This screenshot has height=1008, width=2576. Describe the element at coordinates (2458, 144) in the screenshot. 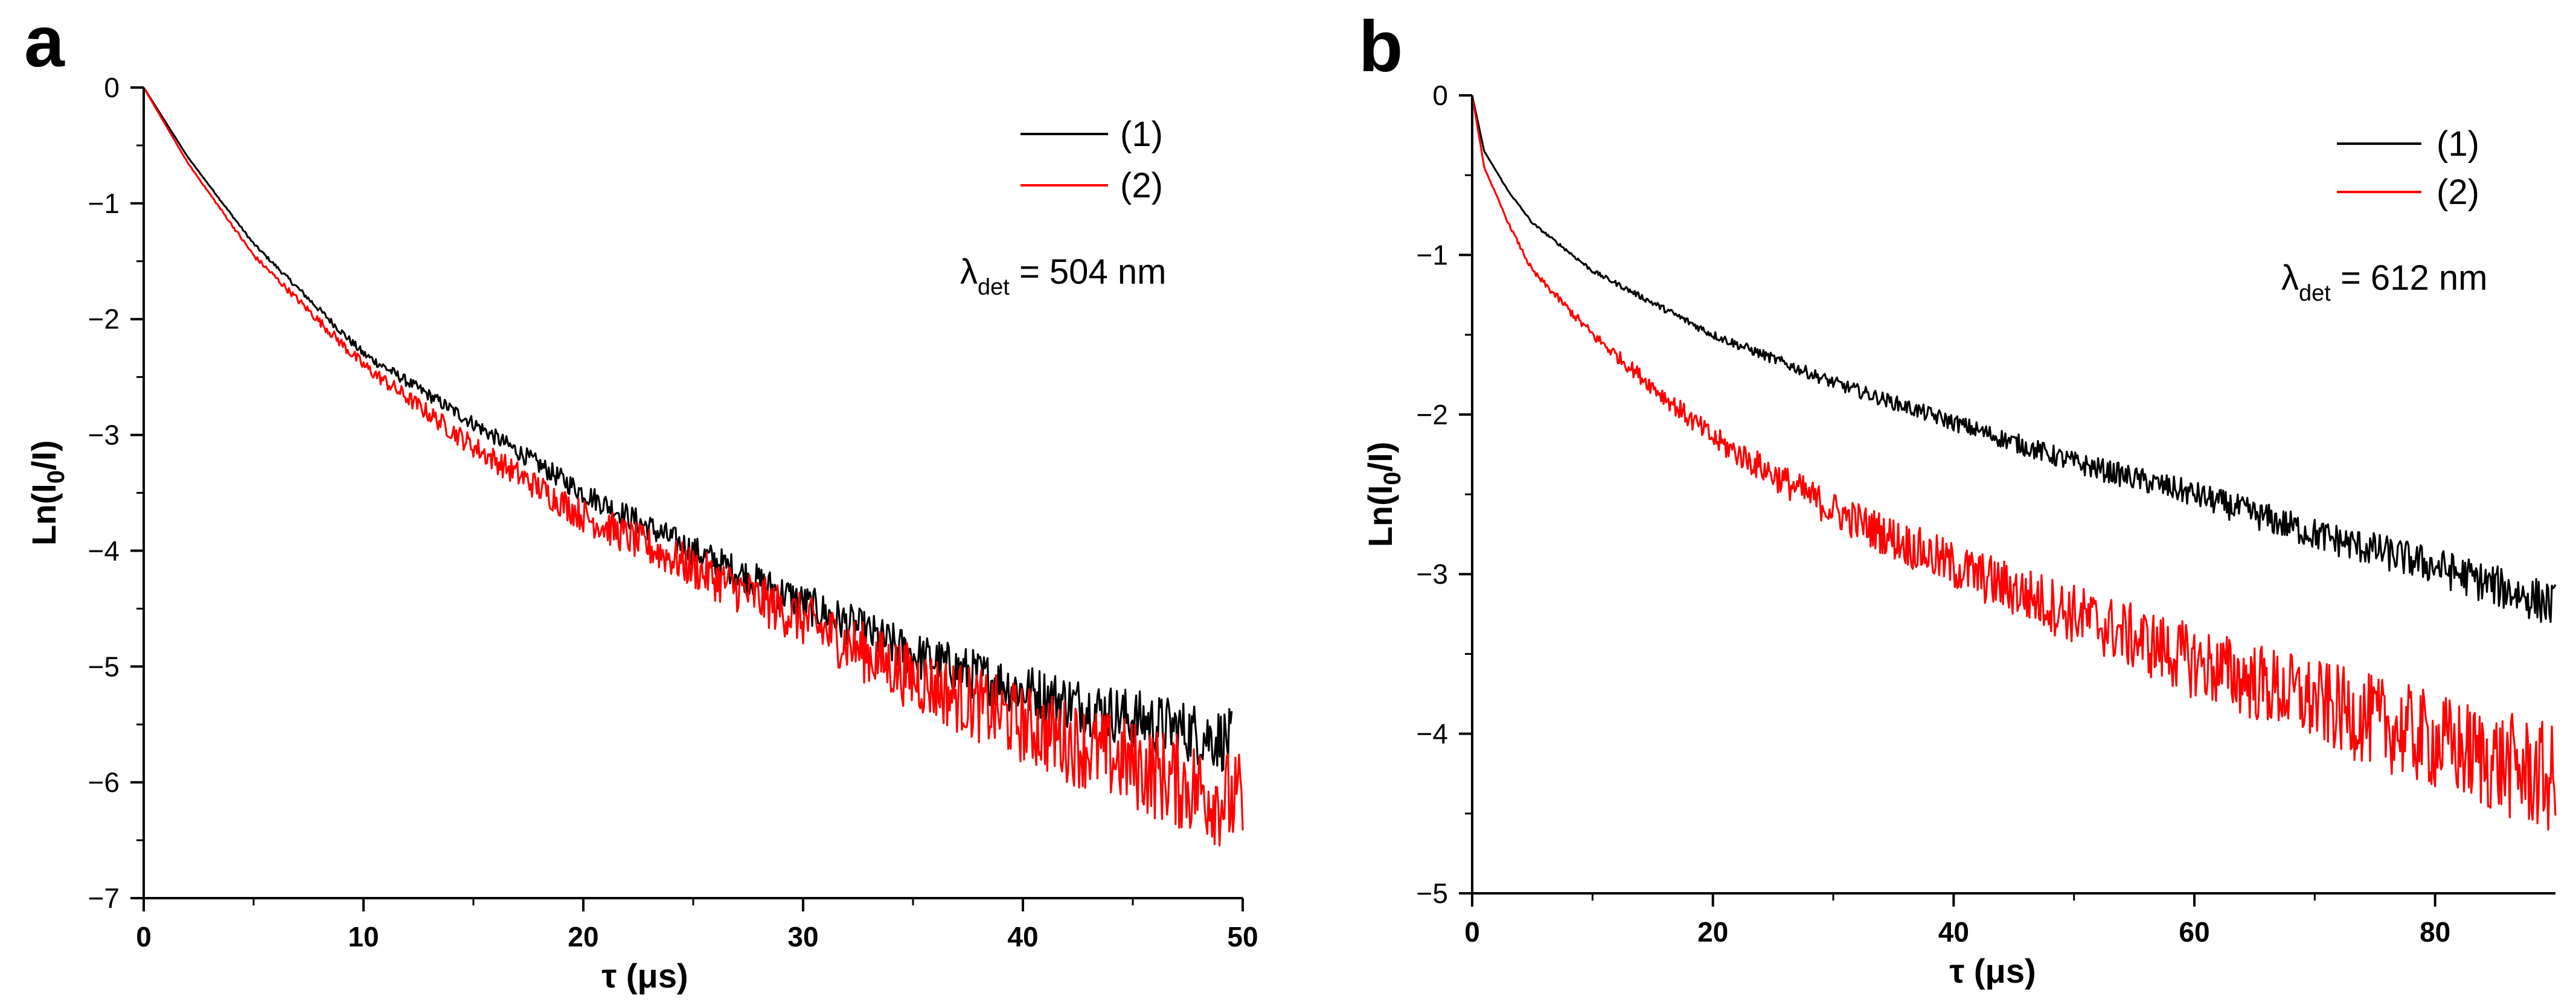

I see `panel-b-legend-label-1: (1)` at that location.